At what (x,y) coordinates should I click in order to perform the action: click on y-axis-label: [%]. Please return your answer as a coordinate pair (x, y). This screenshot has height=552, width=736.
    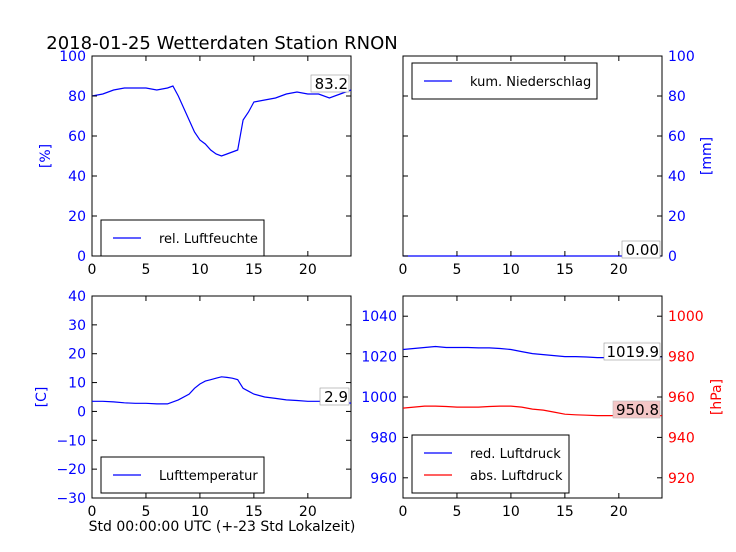
    Looking at the image, I should click on (46, 156).